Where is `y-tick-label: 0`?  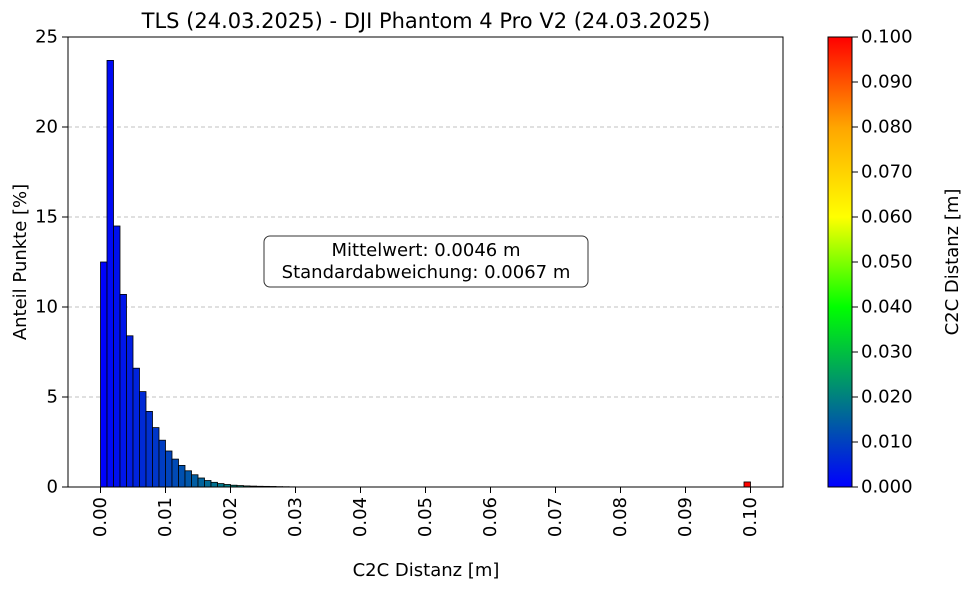
y-tick-label: 0 is located at coordinates (52, 487).